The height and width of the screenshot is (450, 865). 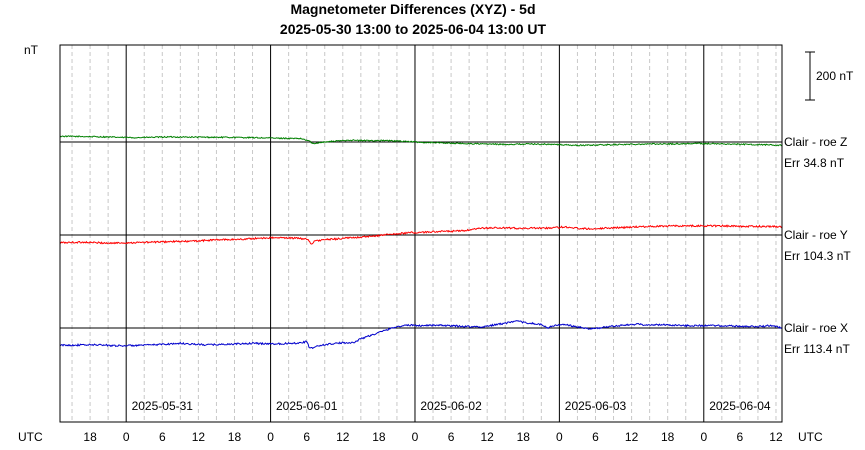 I want to click on series-error-label: Err 104.3 nT, so click(x=817, y=256).